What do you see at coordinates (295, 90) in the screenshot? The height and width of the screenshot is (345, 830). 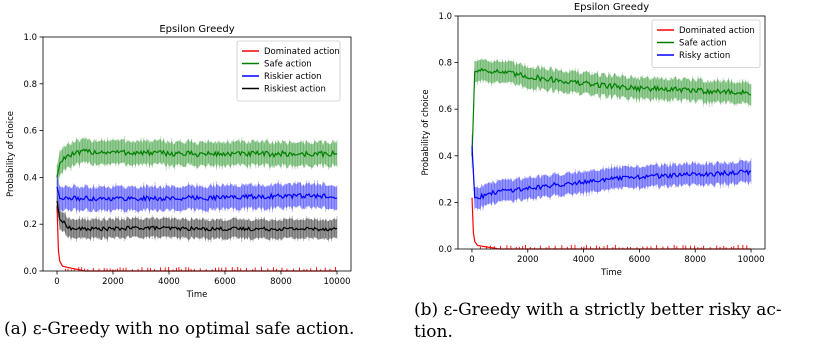 I see `legend-entry: Riskiest action` at bounding box center [295, 90].